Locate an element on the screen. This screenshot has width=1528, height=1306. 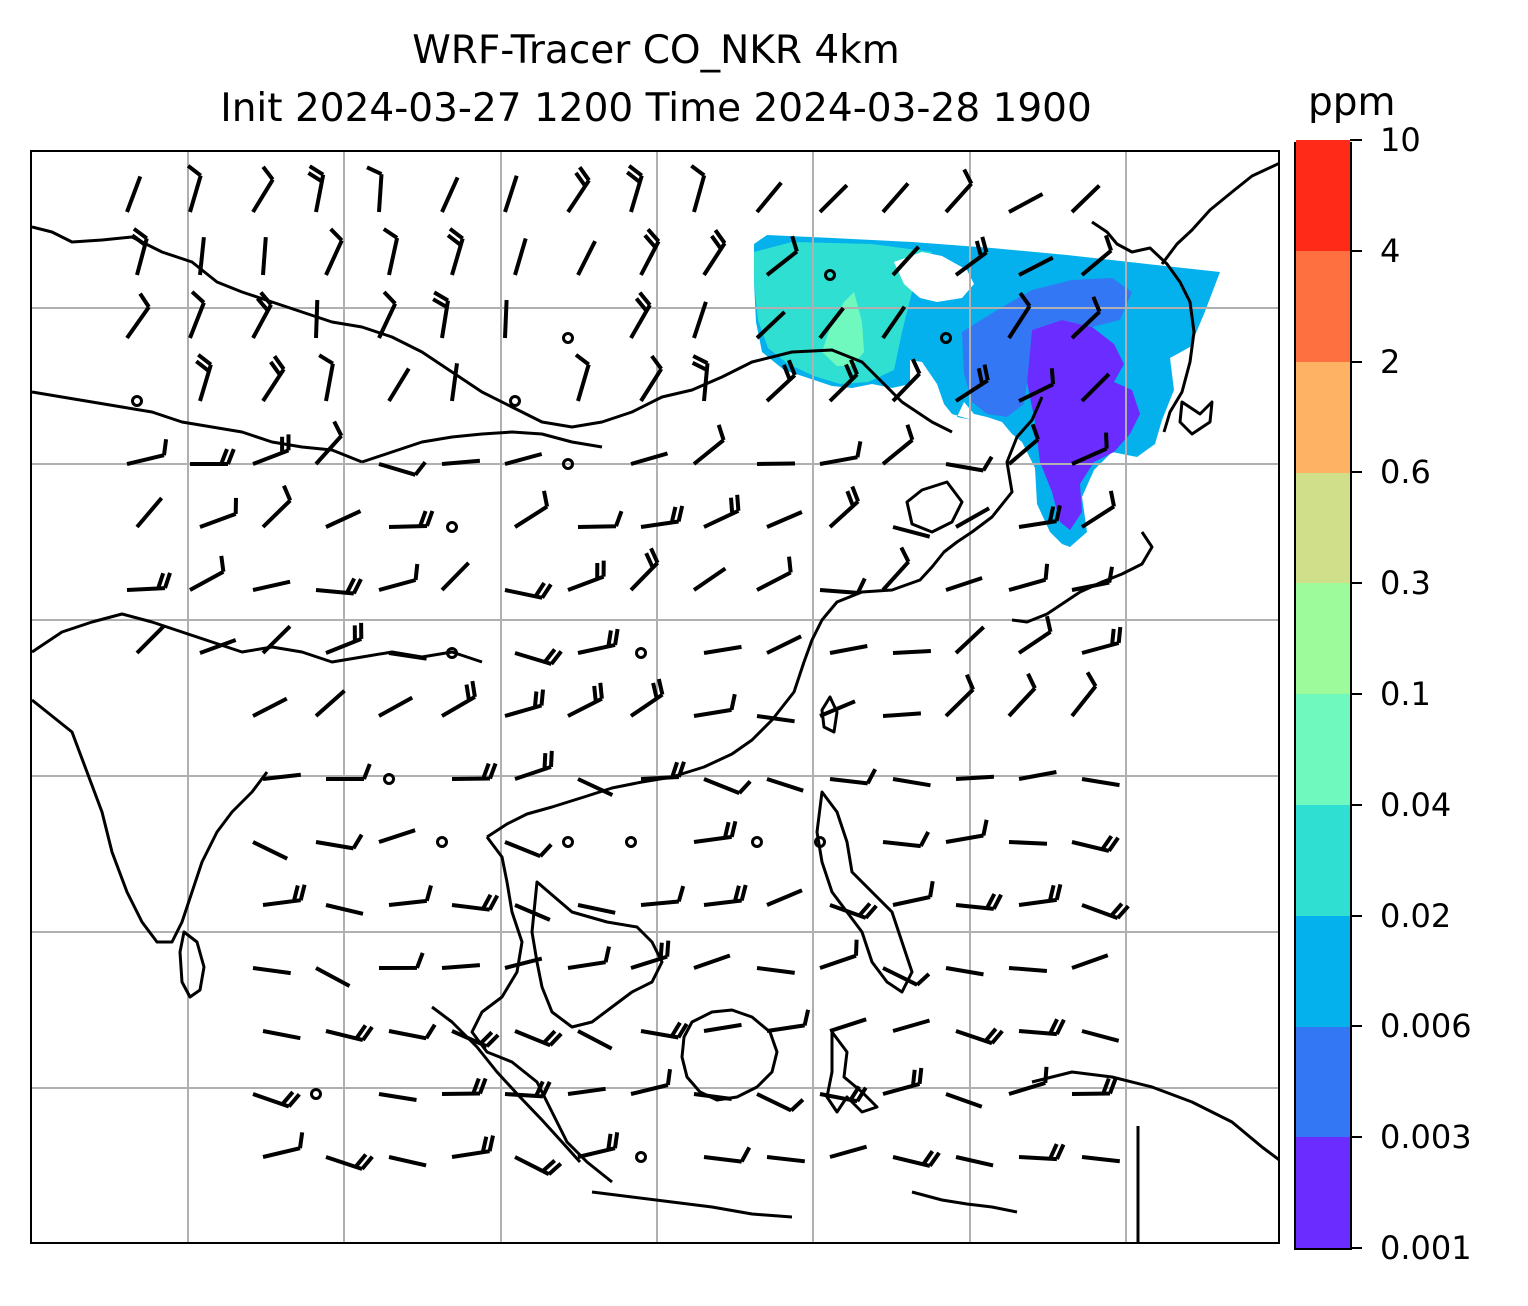
coastline-japan-honshu is located at coordinates (1082, 577).